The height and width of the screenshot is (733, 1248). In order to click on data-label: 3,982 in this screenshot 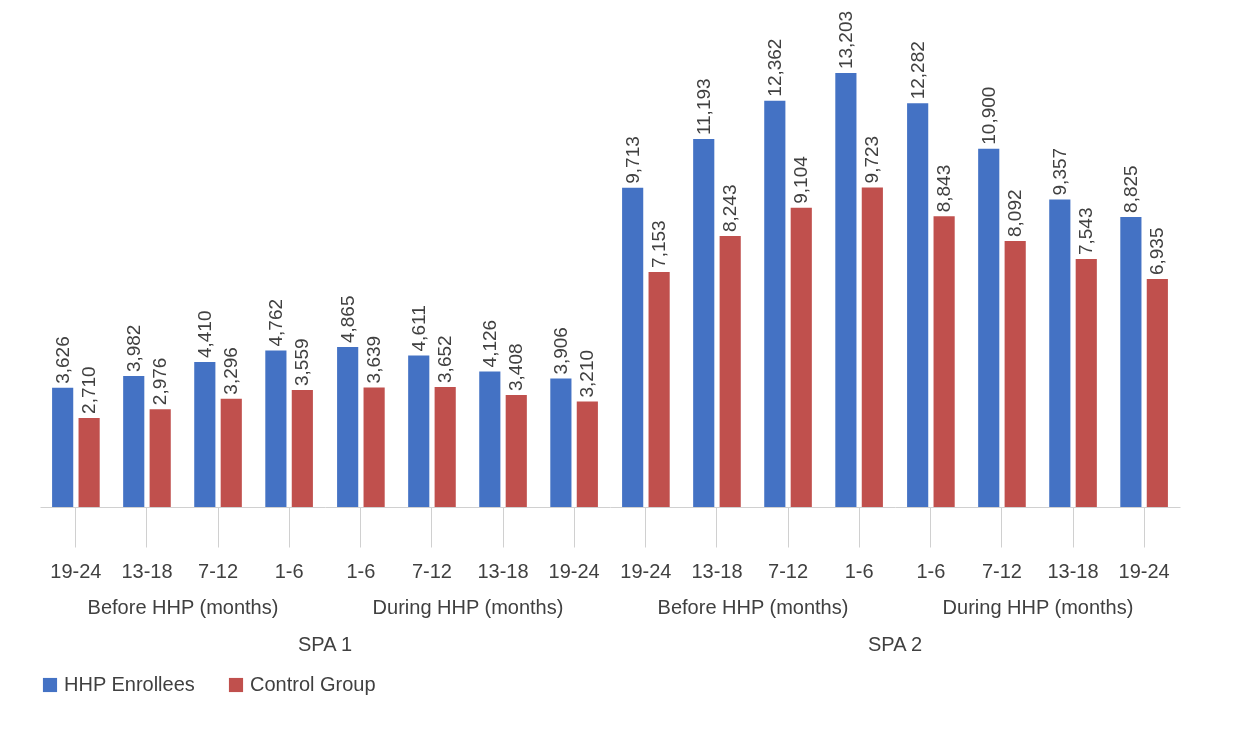, I will do `click(133, 348)`.